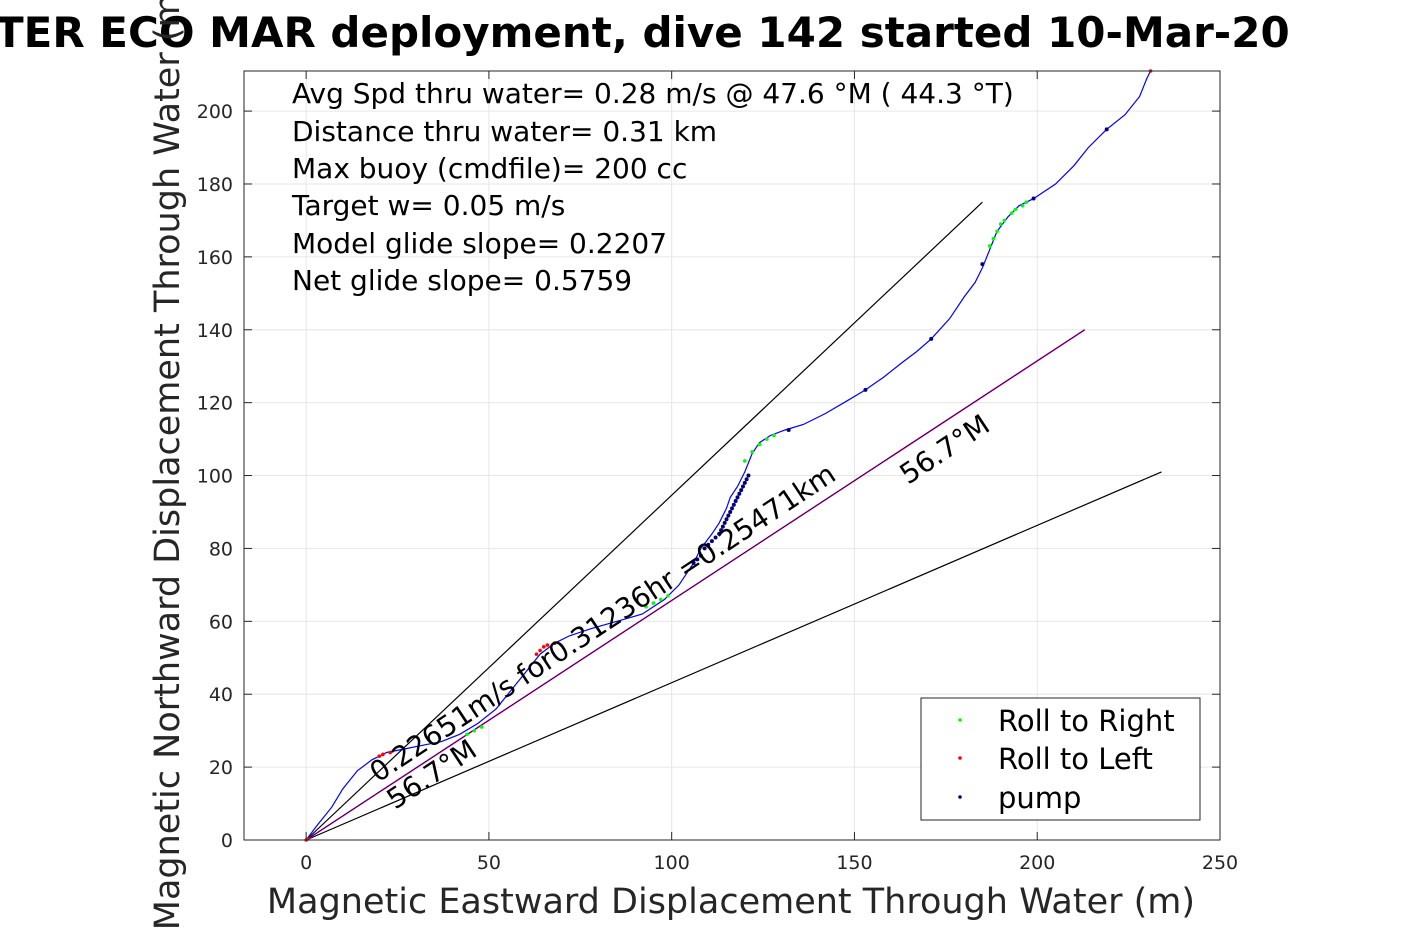 Image resolution: width=1417 pixels, height=945 pixels. I want to click on info-line-distance: Distance thru water= 0.31 km, so click(504, 131).